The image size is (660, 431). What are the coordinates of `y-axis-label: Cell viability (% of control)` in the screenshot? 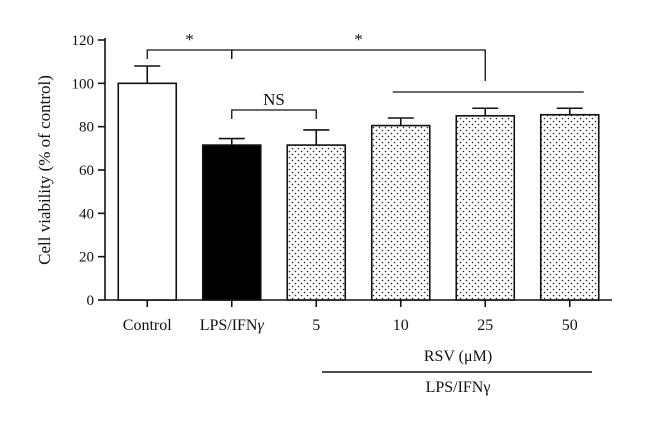 It's located at (44, 170).